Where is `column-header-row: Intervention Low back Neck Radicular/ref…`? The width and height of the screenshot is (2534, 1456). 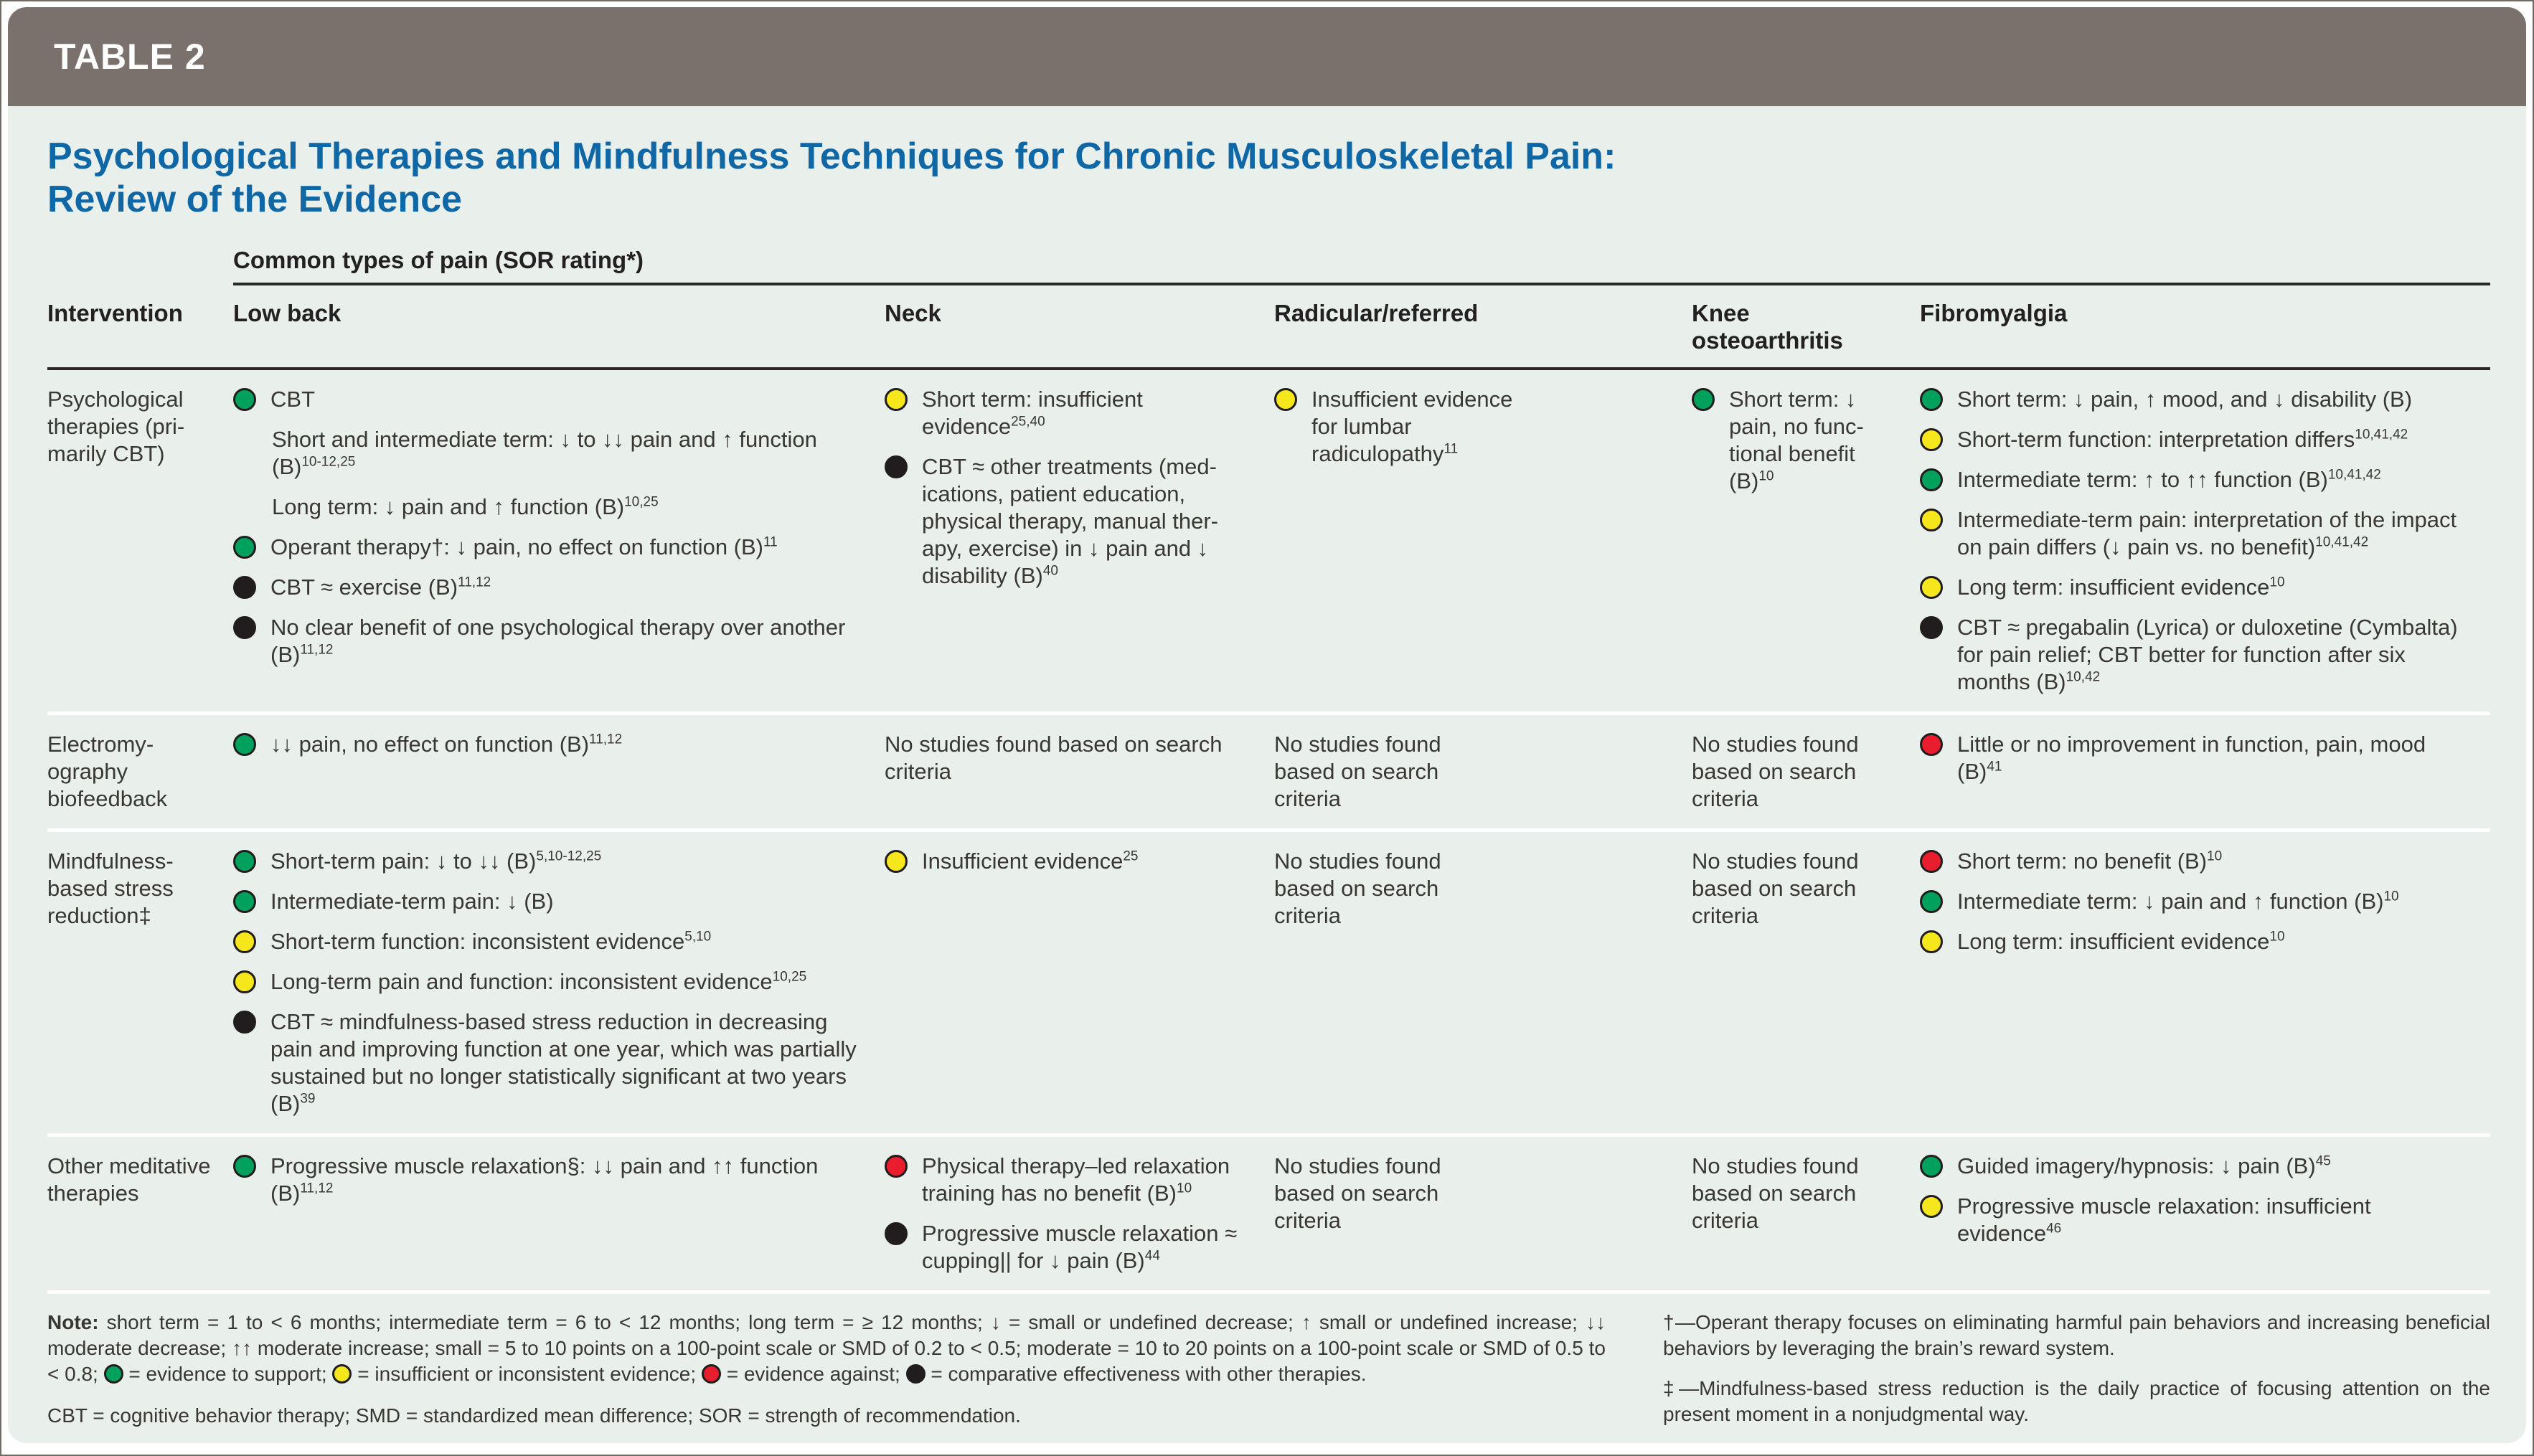 column-header-row: Intervention Low back Neck Radicular/ref… is located at coordinates (1268, 327).